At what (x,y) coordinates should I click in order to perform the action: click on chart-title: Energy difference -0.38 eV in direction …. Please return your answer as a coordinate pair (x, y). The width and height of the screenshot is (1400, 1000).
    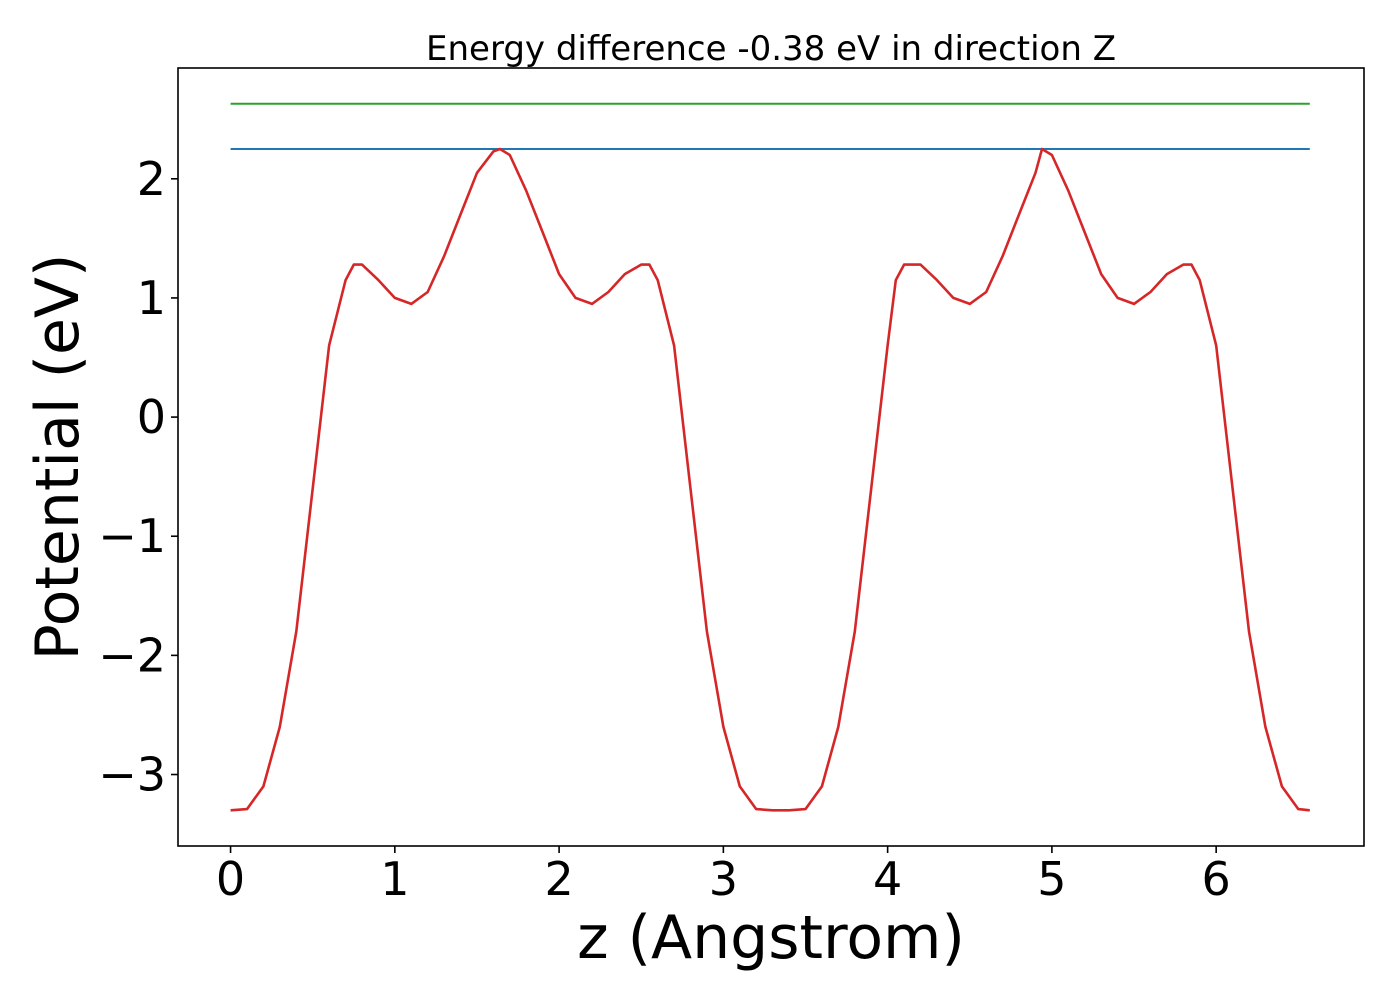
    Looking at the image, I should click on (771, 49).